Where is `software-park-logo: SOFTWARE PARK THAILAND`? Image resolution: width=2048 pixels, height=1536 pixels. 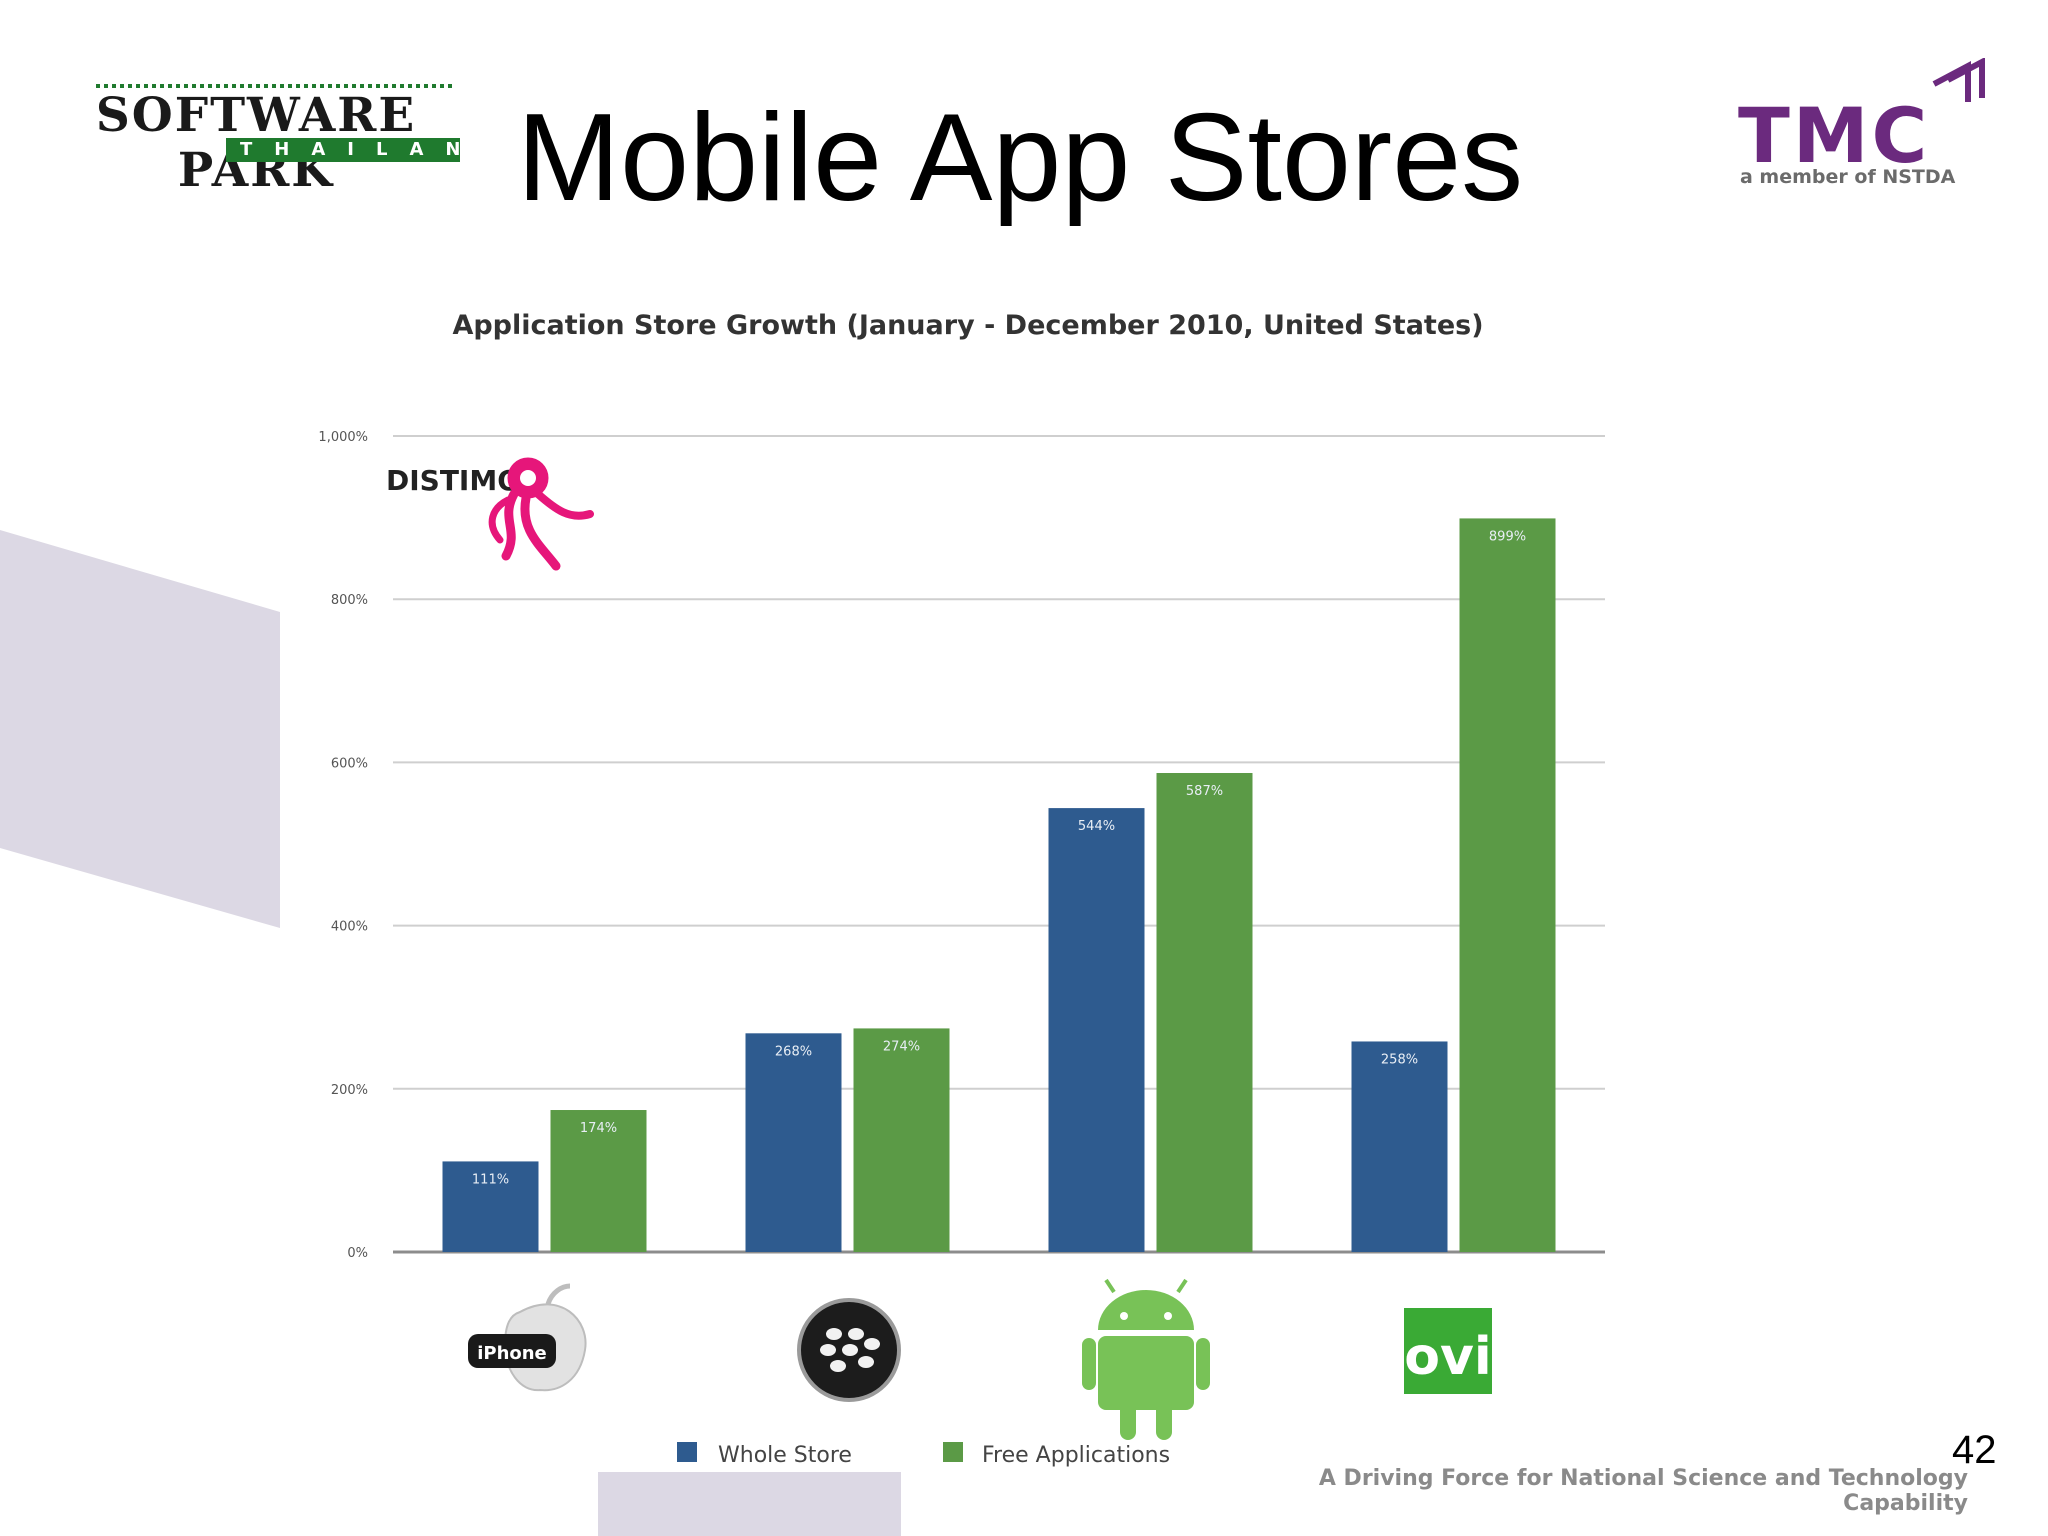
software-park-logo: SOFTWARE PARK THAILAND is located at coordinates (276, 141).